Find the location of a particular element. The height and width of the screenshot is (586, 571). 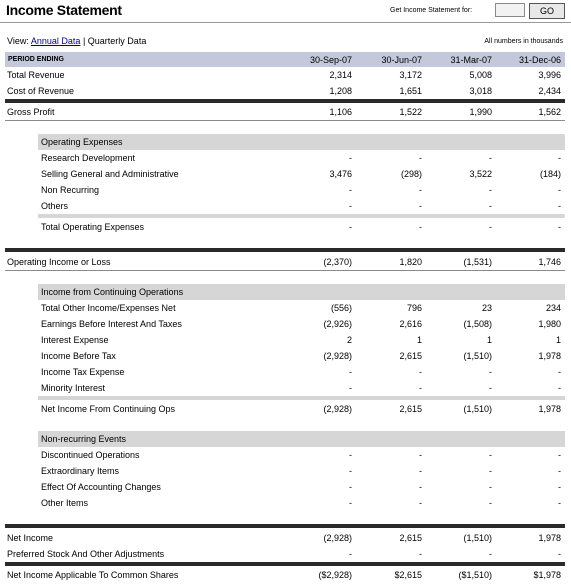

row-value: 1,820 is located at coordinates (410, 262).